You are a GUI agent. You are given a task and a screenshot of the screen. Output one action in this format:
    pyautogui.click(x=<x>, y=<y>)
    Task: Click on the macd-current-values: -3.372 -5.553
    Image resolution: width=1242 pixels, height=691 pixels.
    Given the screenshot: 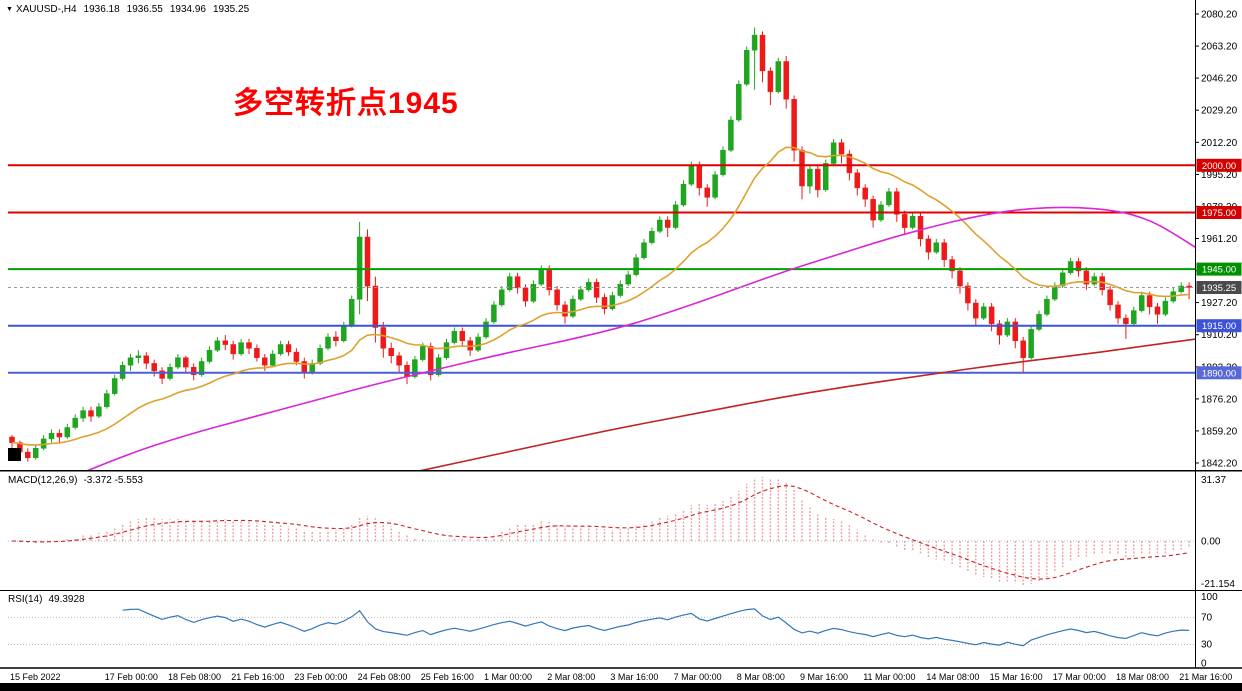 What is the action you would take?
    pyautogui.click(x=113, y=480)
    